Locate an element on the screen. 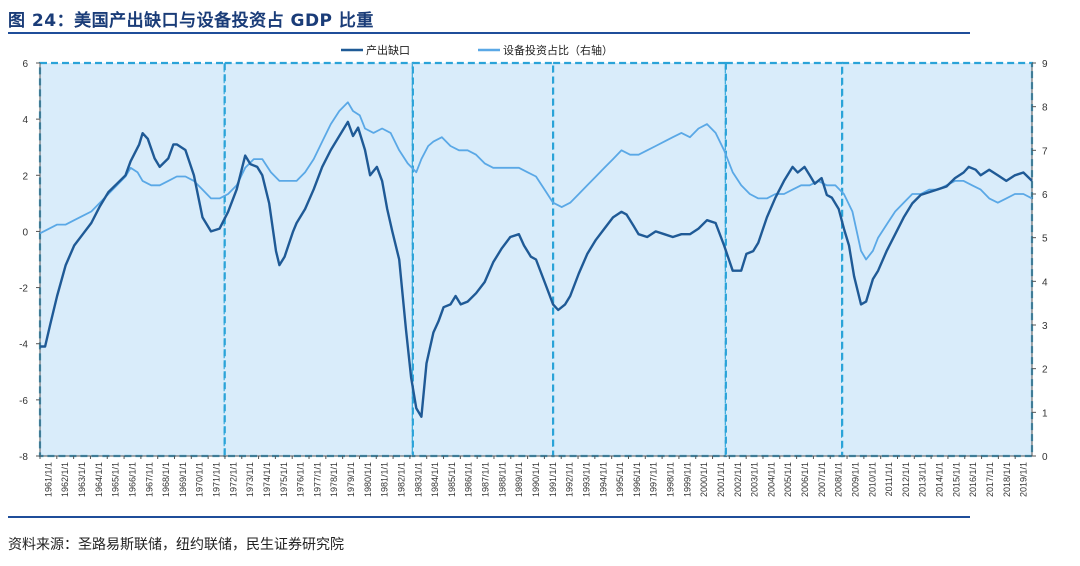 This screenshot has width=1080, height=566. left-y-axis: 6 4 2 0 -2 -4 -6 -8 is located at coordinates (30, 261).